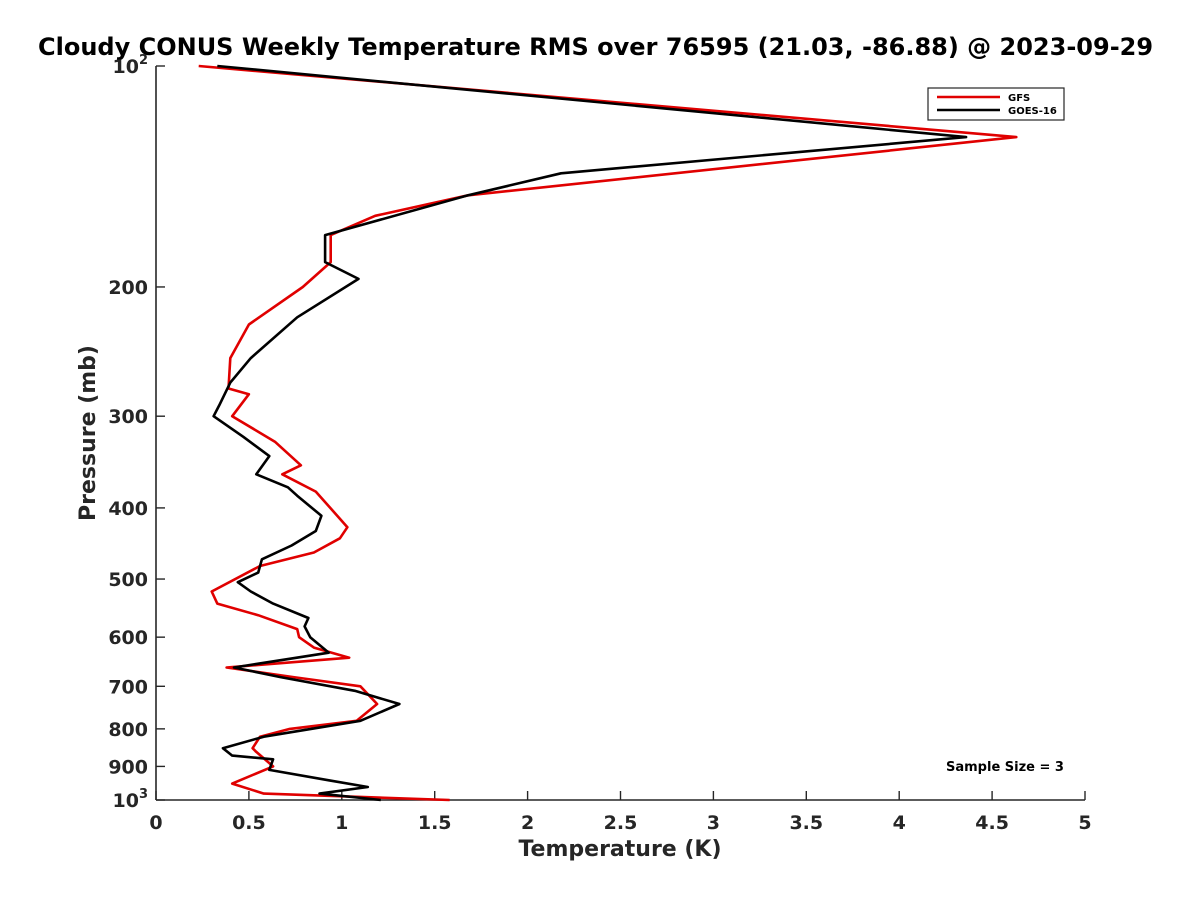 The image size is (1200, 900). What do you see at coordinates (128, 687) in the screenshot?
I see `y-tick-label: 700` at bounding box center [128, 687].